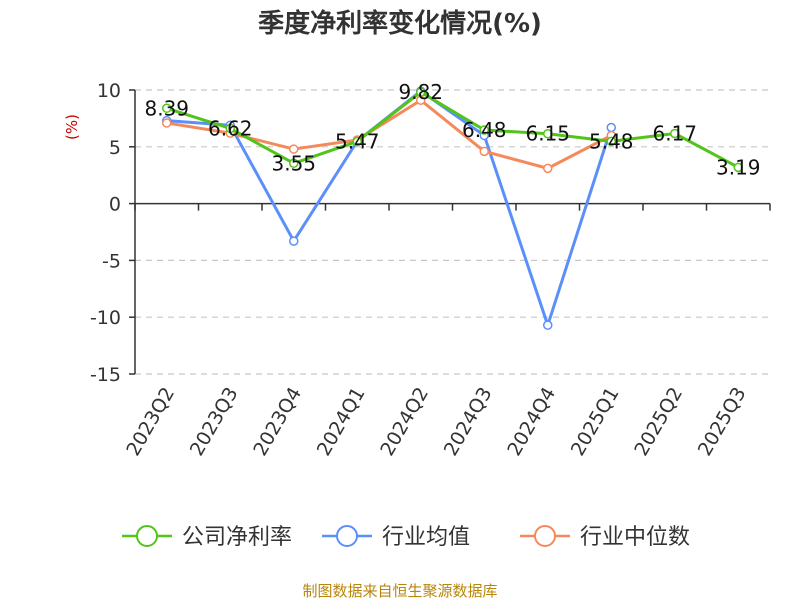 This screenshot has height=600, width=800. Describe the element at coordinates (658, 422) in the screenshot. I see `x-tick-label: 2025Q2` at that location.